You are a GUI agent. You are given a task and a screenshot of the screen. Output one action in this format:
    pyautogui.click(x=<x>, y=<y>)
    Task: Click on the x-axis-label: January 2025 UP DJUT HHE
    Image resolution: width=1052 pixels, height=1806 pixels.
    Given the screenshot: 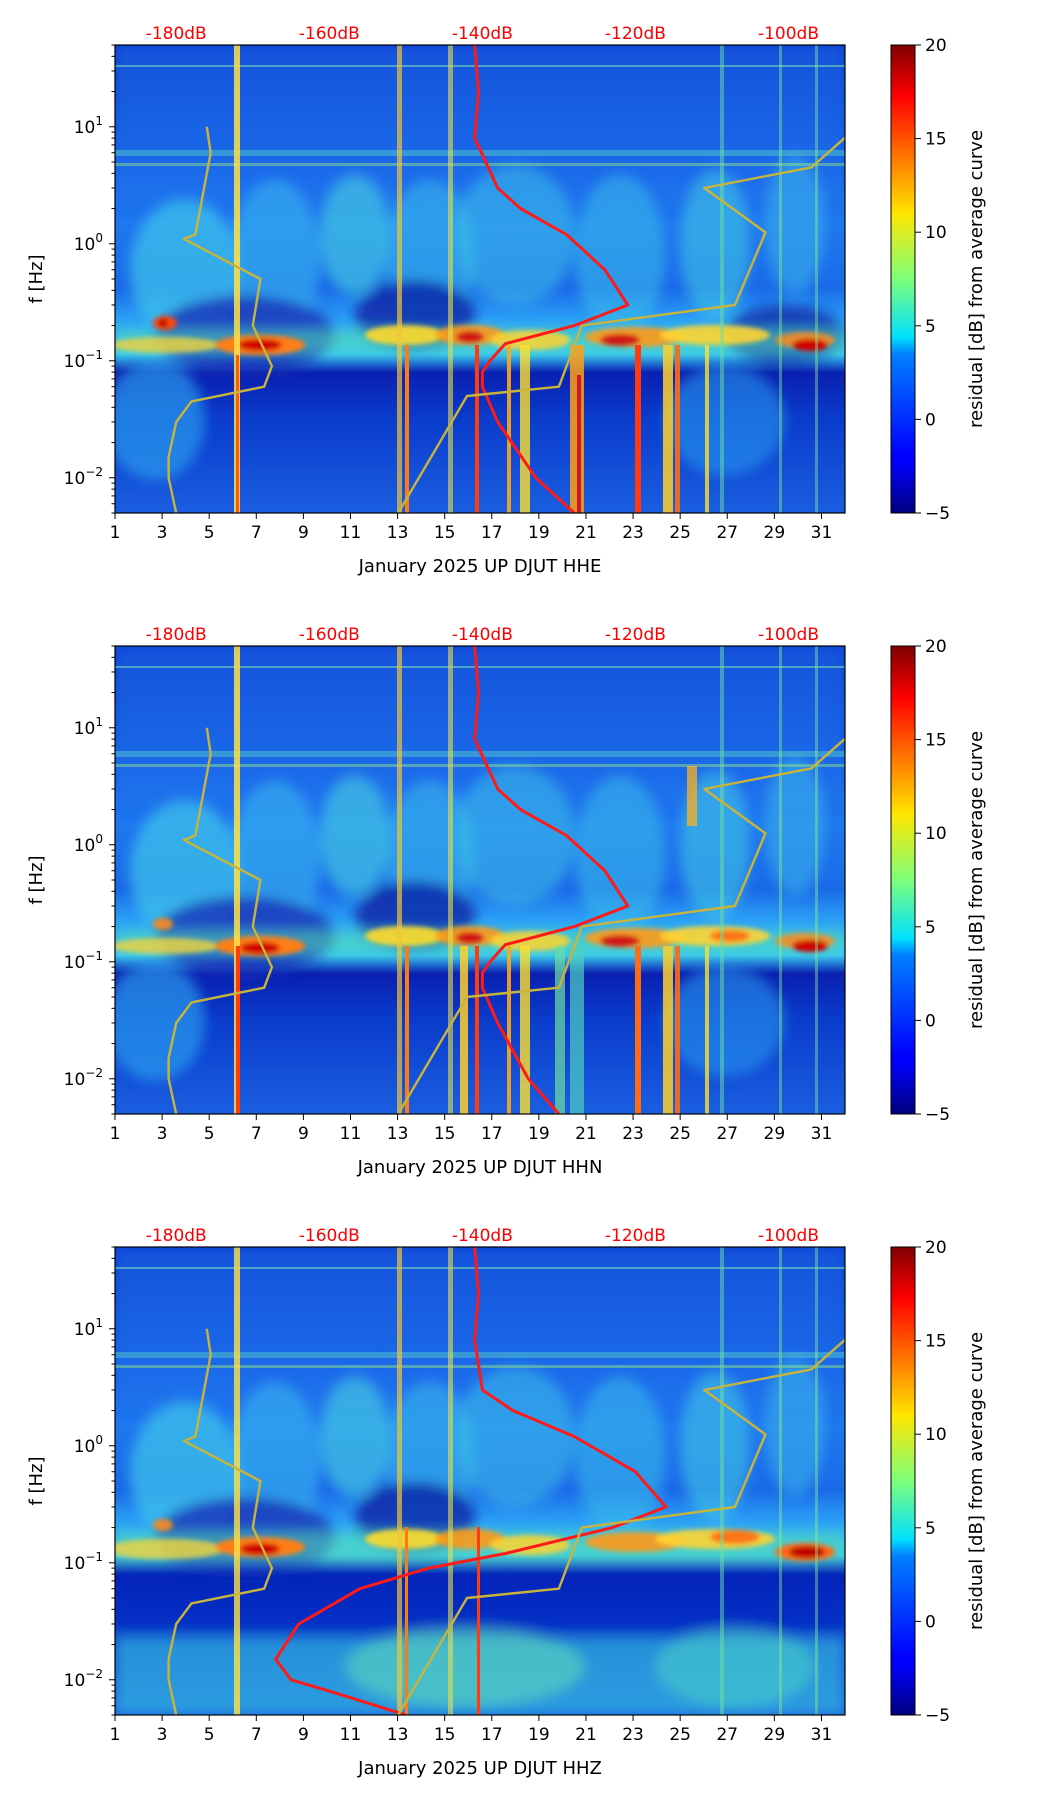 What is the action you would take?
    pyautogui.click(x=480, y=566)
    